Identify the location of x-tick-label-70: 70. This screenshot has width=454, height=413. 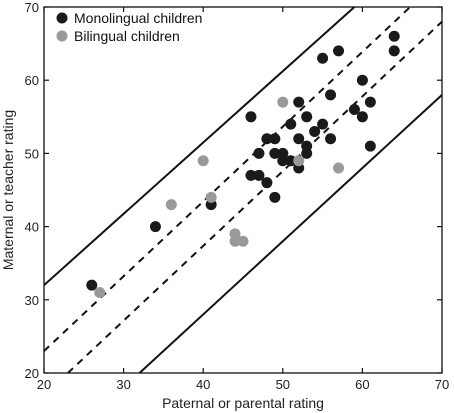
(442, 384).